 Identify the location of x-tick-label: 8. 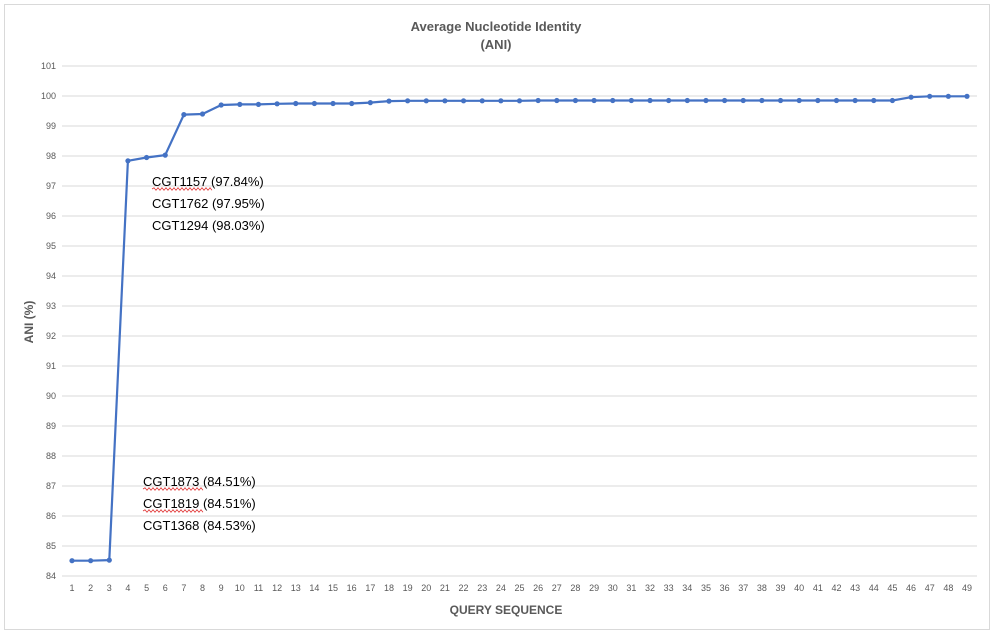
(202, 588).